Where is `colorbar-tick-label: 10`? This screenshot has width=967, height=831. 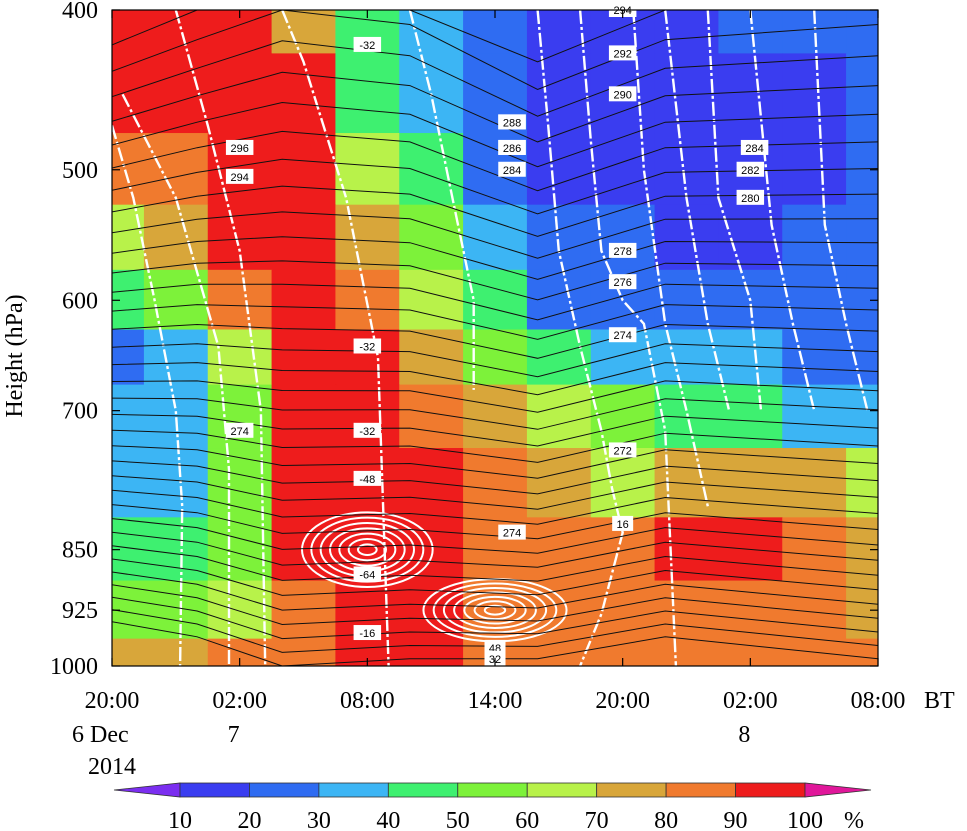 colorbar-tick-label: 10 is located at coordinates (180, 819).